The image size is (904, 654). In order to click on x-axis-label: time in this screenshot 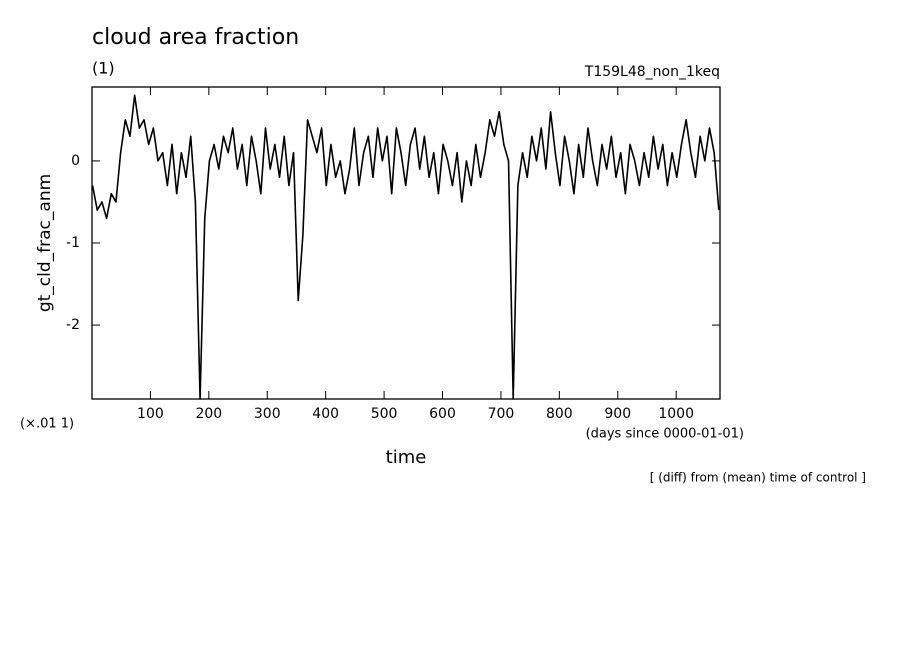, I will do `click(406, 457)`.